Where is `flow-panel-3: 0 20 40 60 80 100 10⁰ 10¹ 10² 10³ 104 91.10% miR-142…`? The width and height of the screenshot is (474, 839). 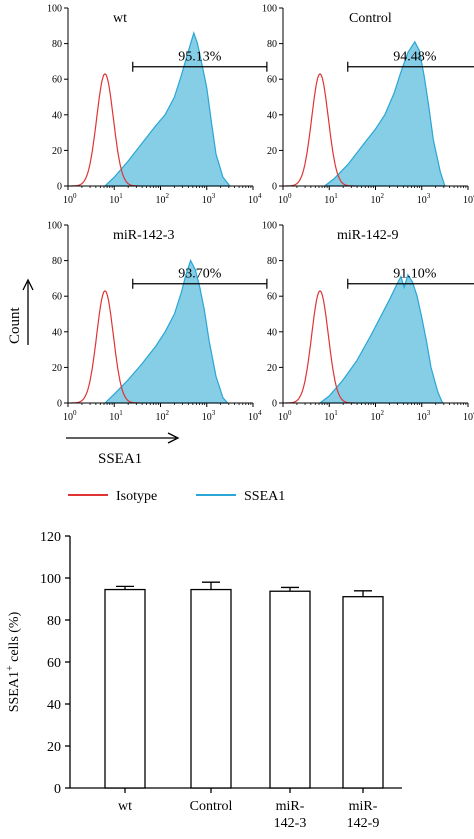 flow-panel-3: 0 20 40 60 80 100 10⁰ 10¹ 10² 10³ 104 91.10% miR-142… is located at coordinates (368, 322).